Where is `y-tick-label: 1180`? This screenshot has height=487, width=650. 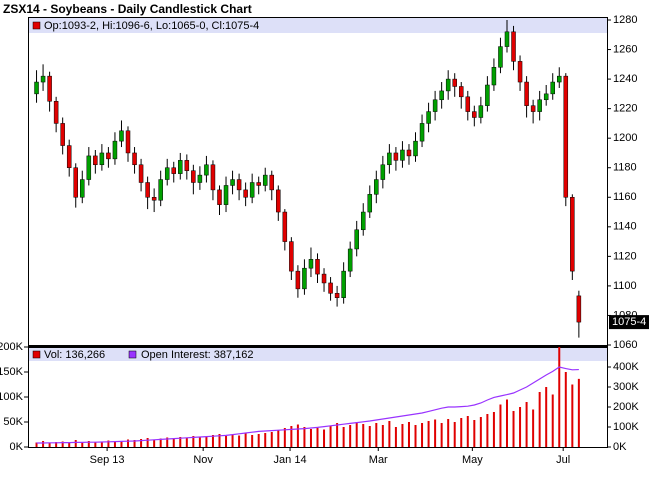 y-tick-label: 1180 is located at coordinates (625, 168).